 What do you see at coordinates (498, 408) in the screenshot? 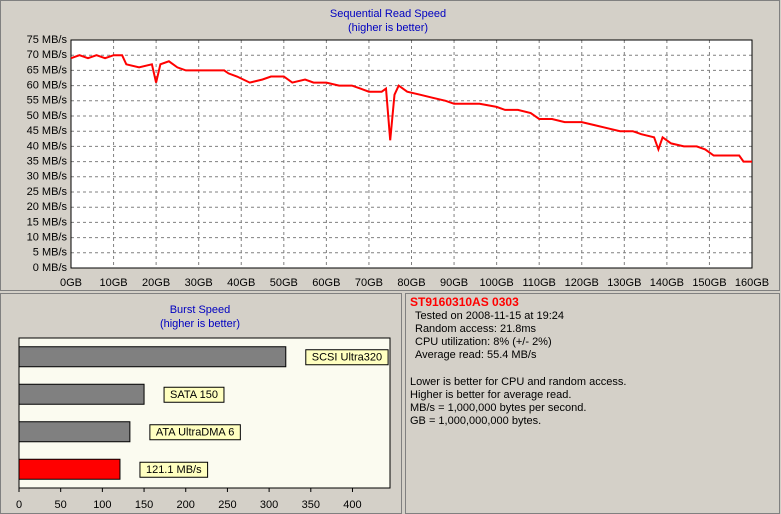
I see `note-line: MB/s = 1,000,000 bytes per second.` at bounding box center [498, 408].